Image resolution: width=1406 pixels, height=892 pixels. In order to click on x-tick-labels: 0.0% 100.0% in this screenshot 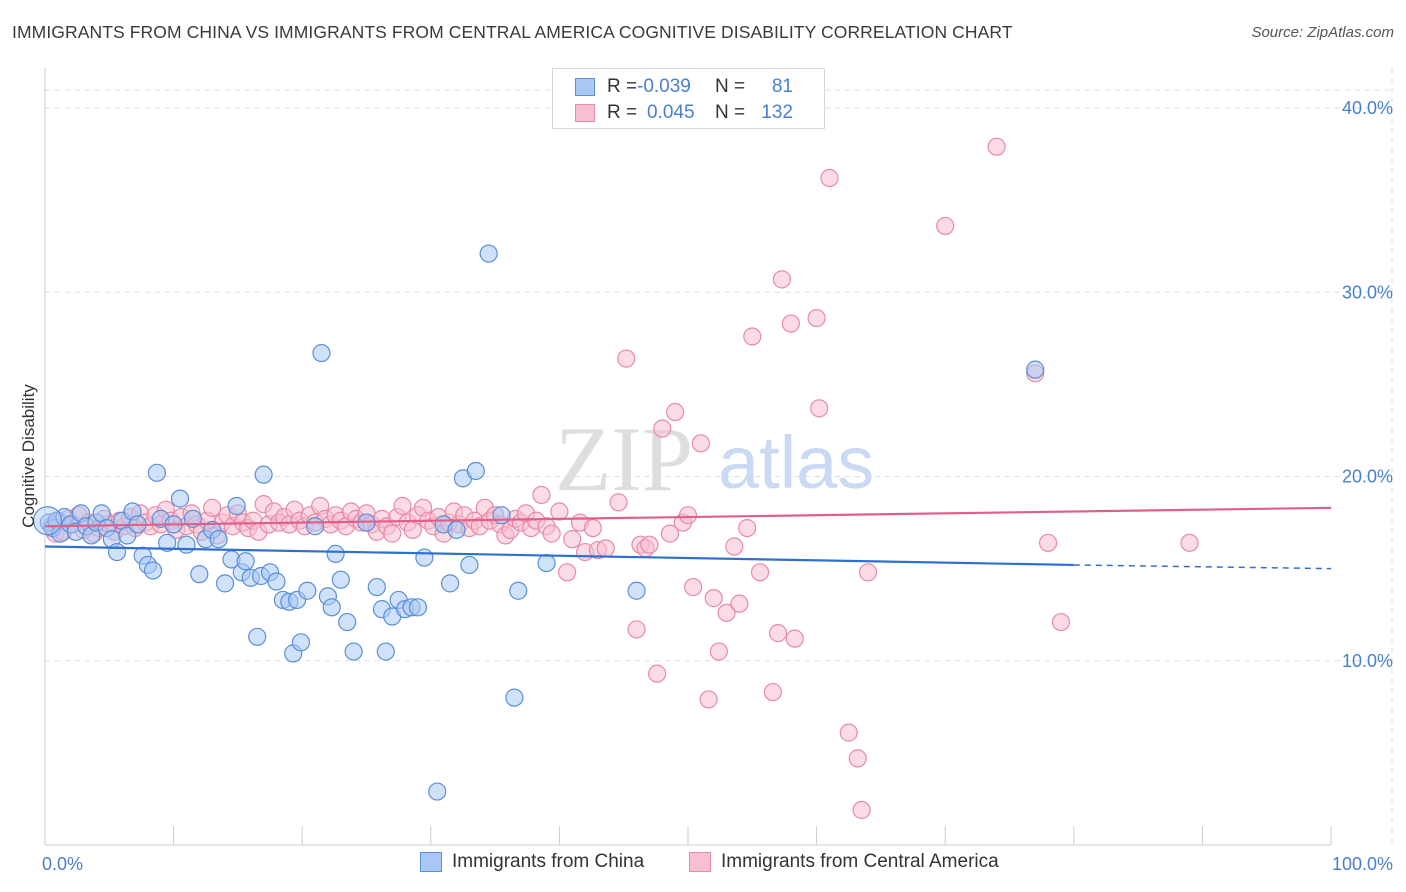, I will do `click(717, 864)`.